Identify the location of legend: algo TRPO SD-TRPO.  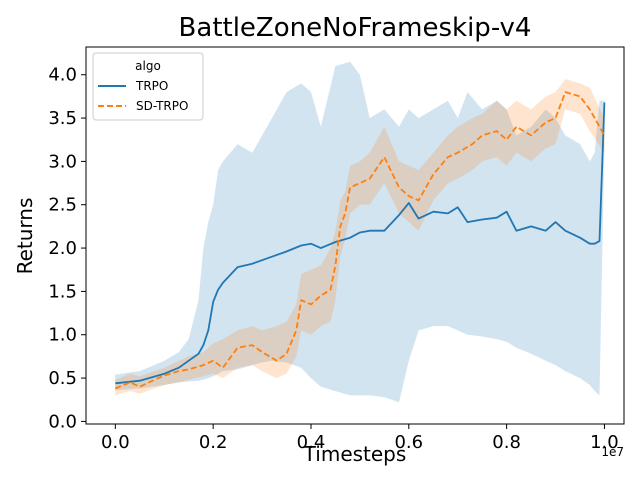
(148, 86).